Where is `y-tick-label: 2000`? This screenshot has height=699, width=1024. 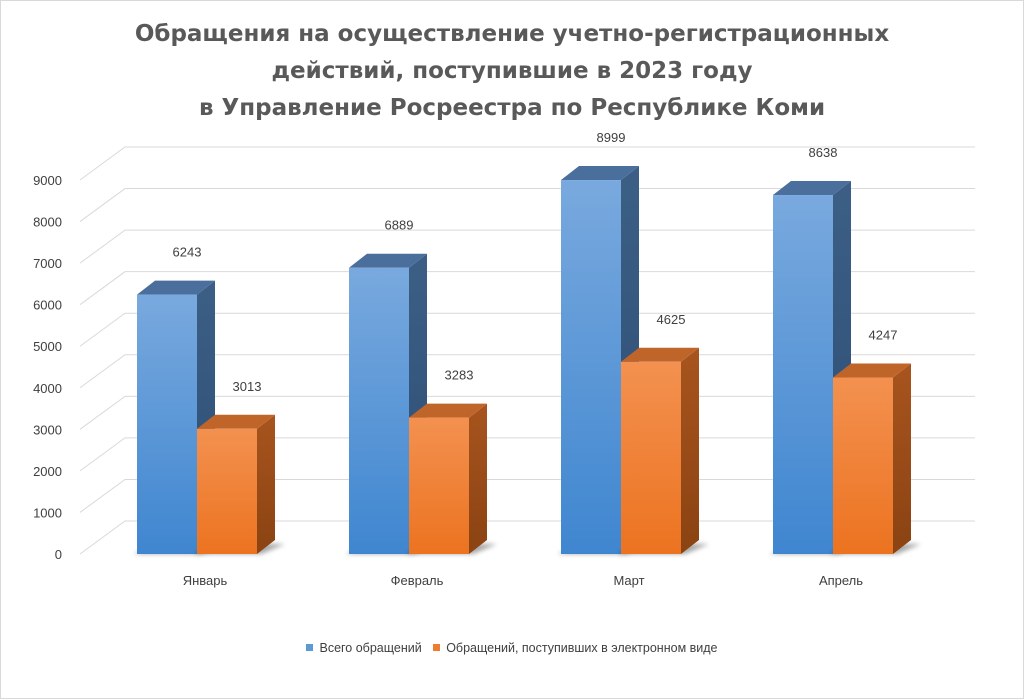 y-tick-label: 2000 is located at coordinates (47, 471).